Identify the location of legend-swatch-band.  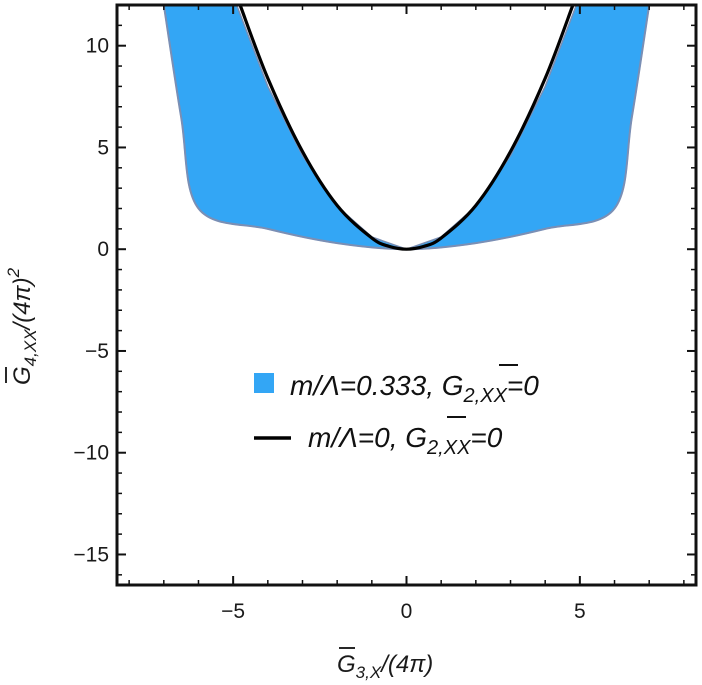
(264, 383).